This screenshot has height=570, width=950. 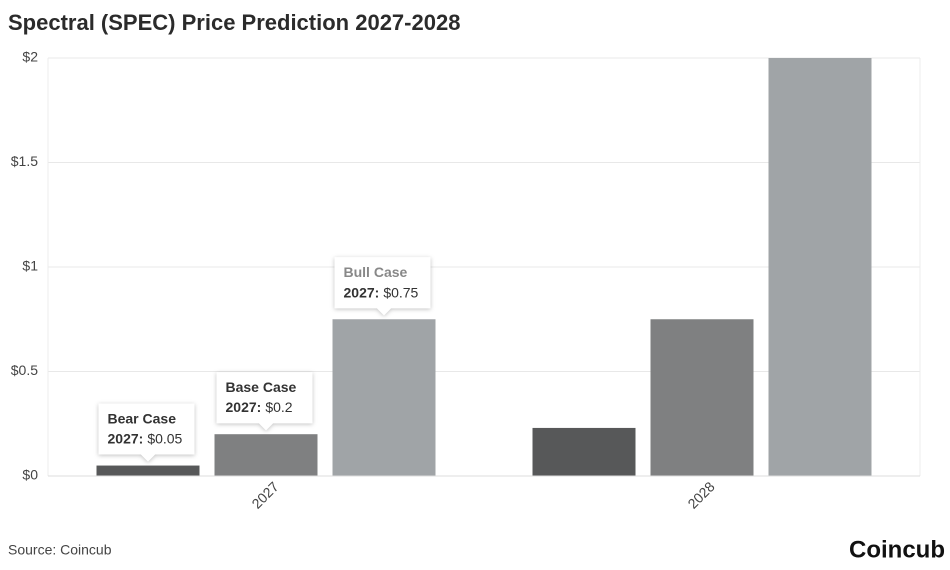 I want to click on tooltip-line: 2027: $0.2, so click(x=259, y=407).